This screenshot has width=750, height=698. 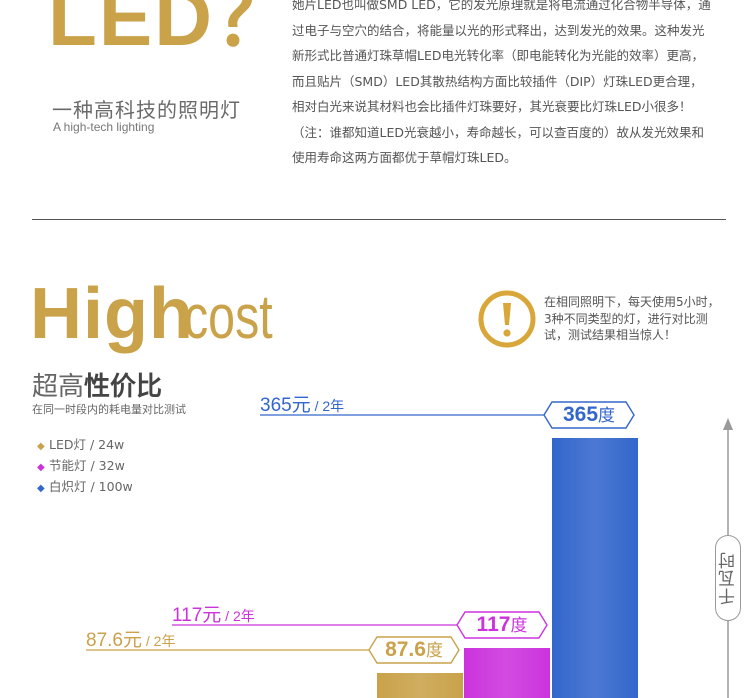 I want to click on y-axis-unit-label: 千瓦时, so click(x=728, y=578).